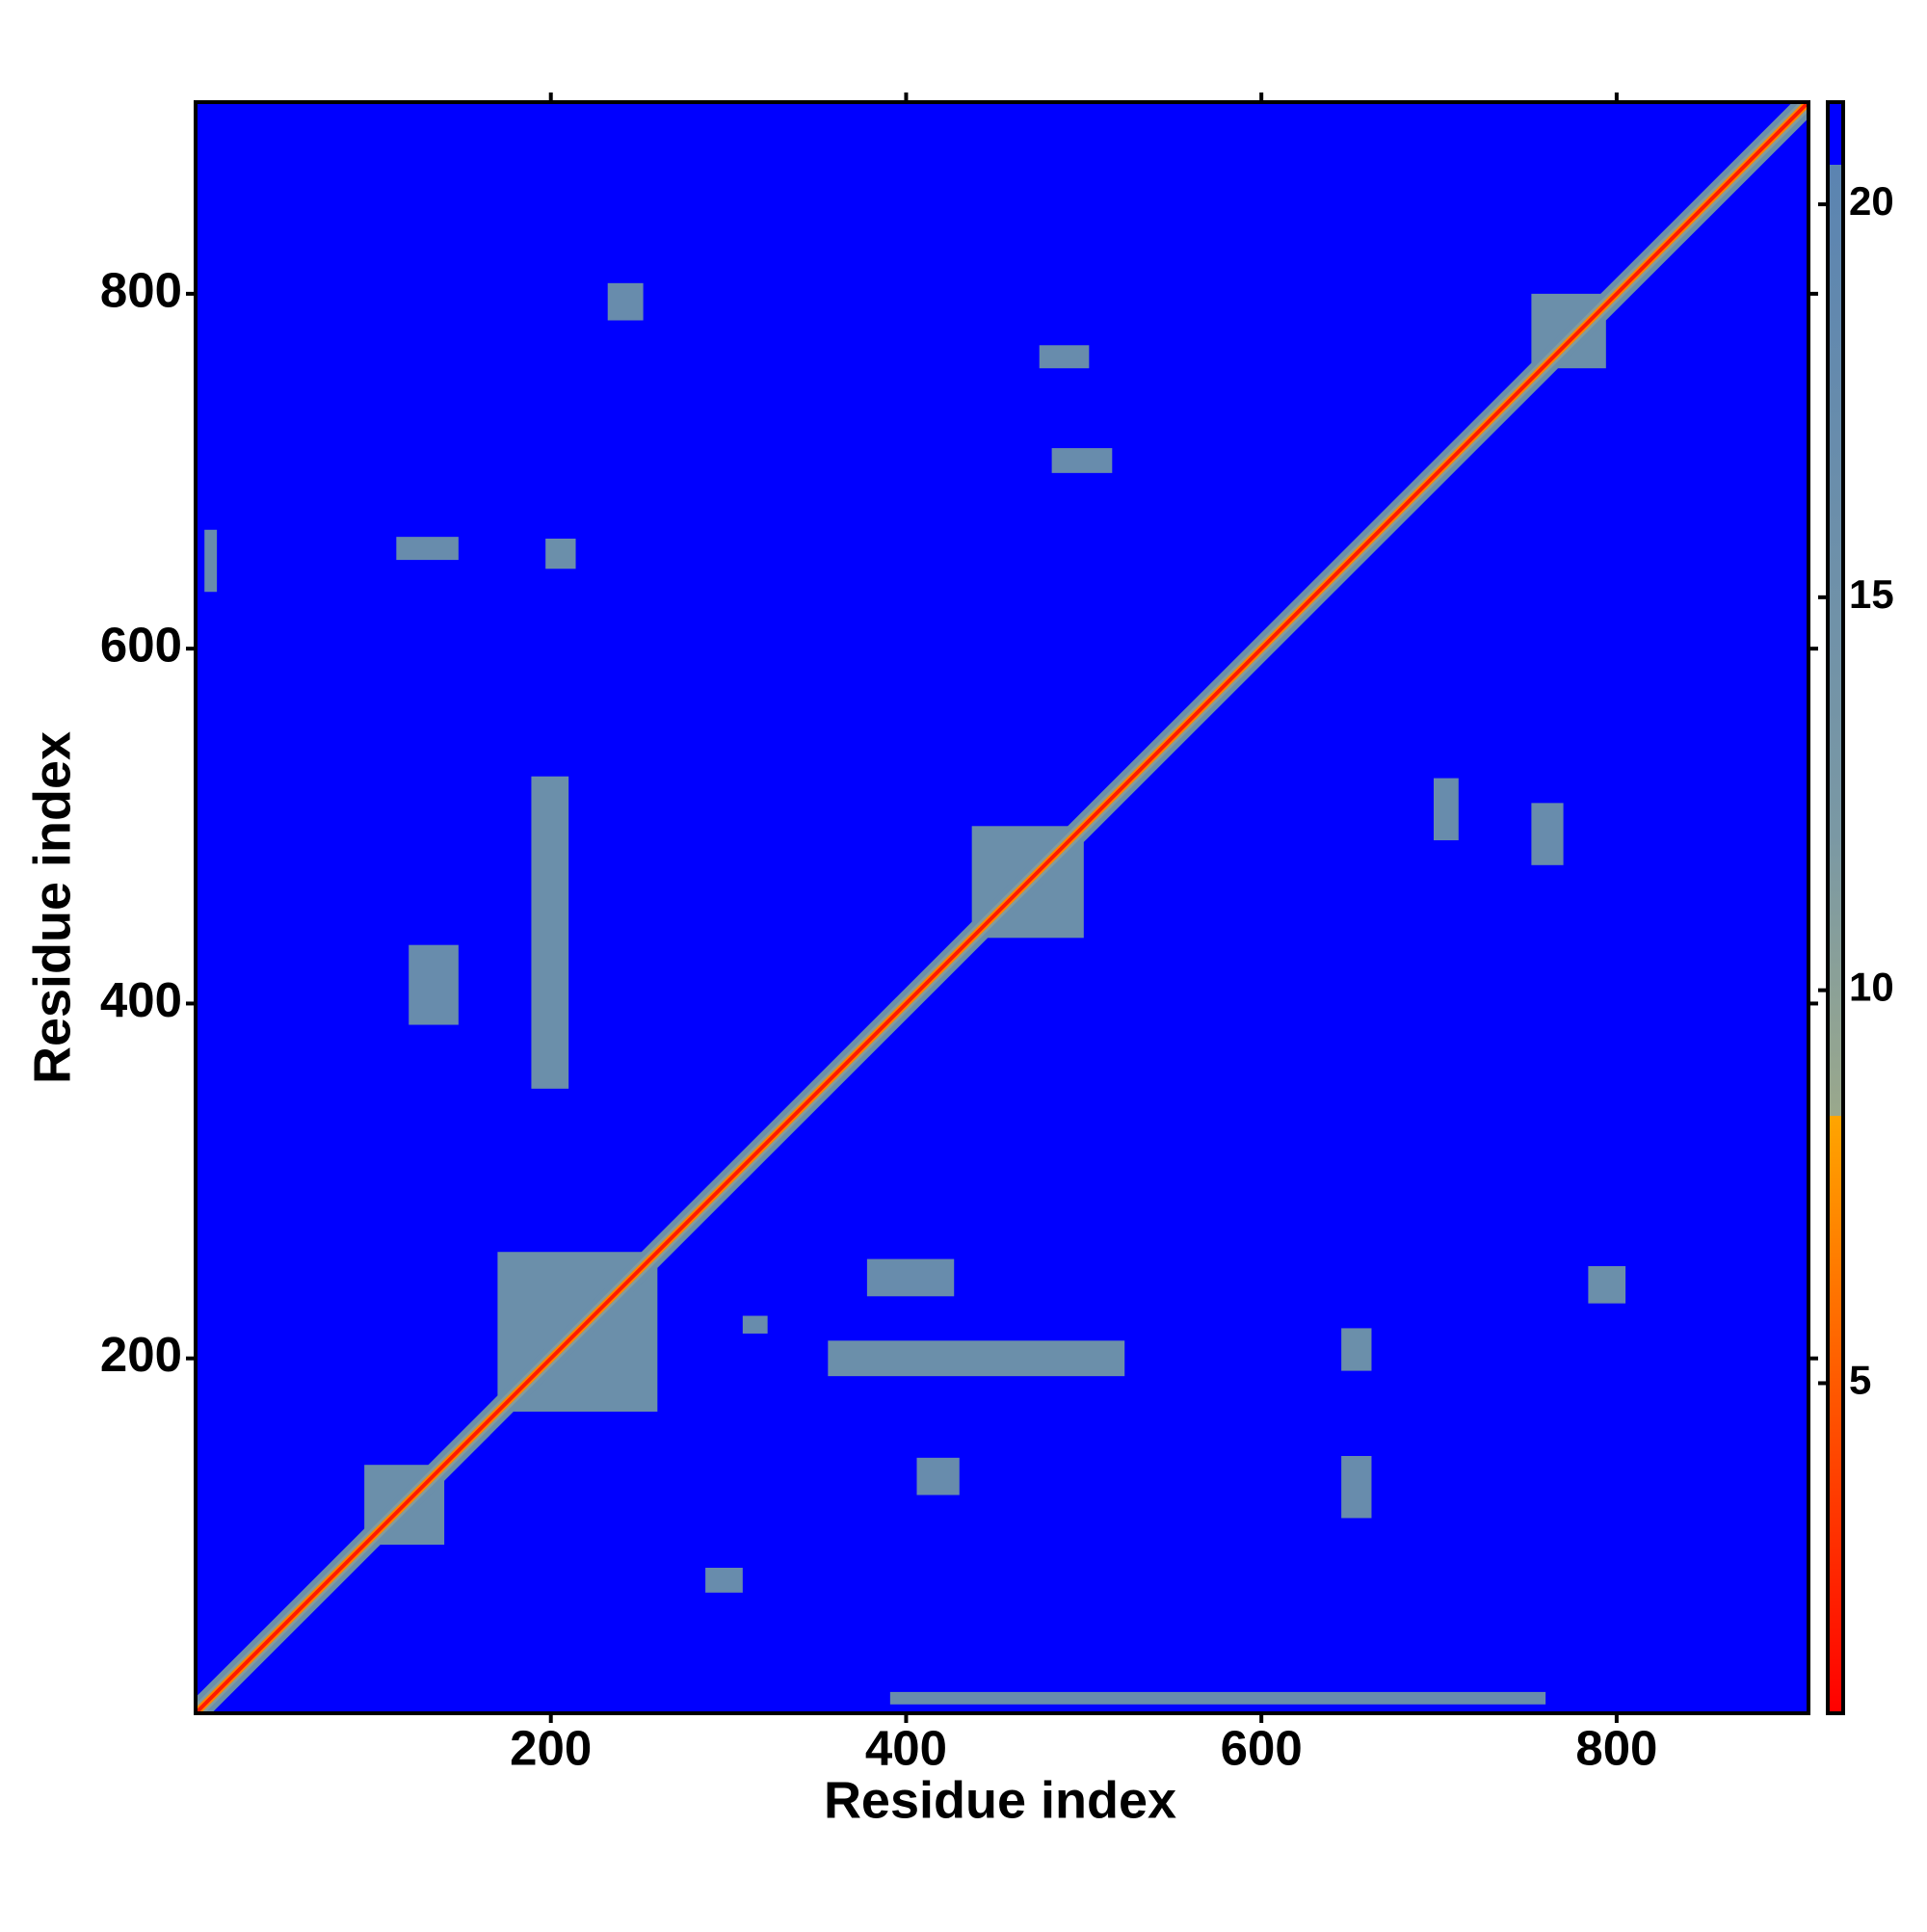 The width and height of the screenshot is (1927, 1932). I want to click on y-tick-label: 800, so click(141, 289).